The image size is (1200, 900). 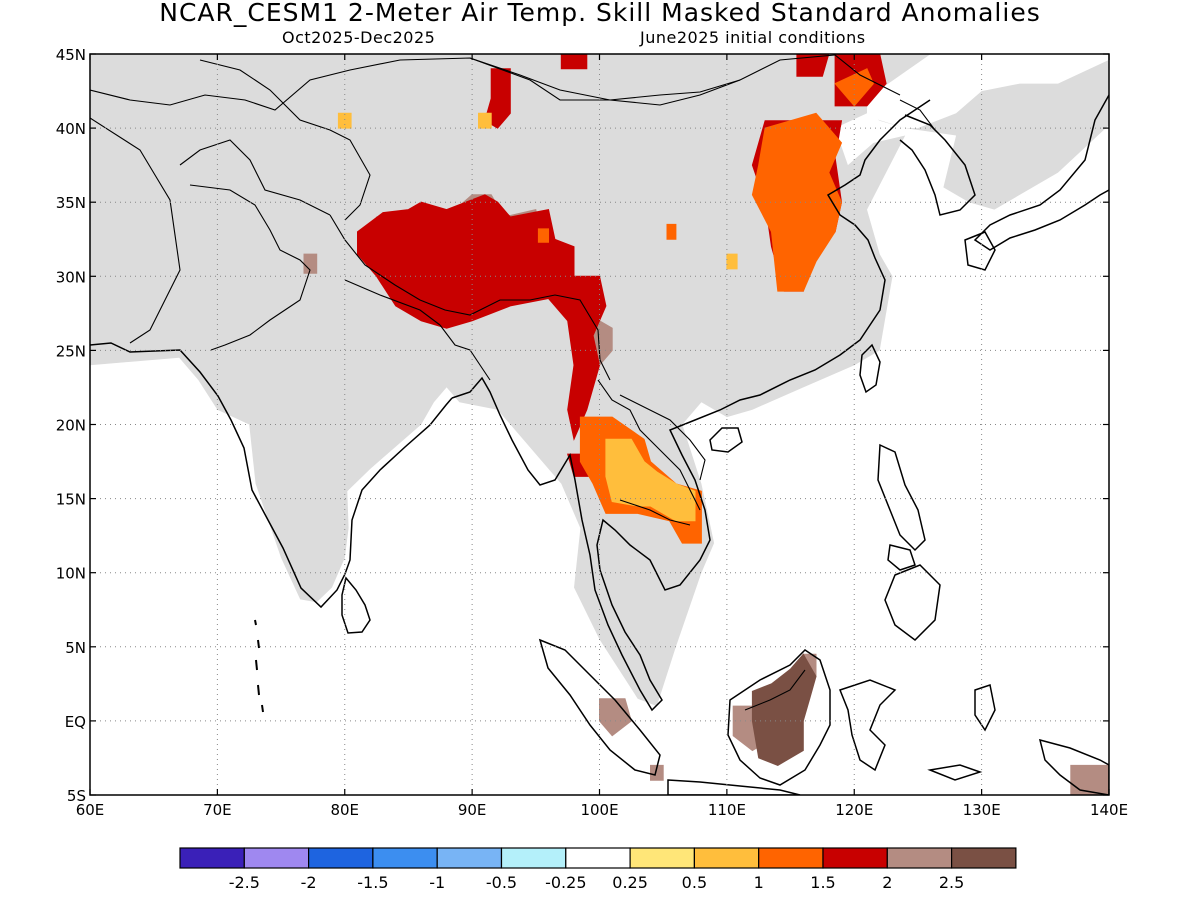 I want to click on colorbar-label: -1.5, so click(x=372, y=882).